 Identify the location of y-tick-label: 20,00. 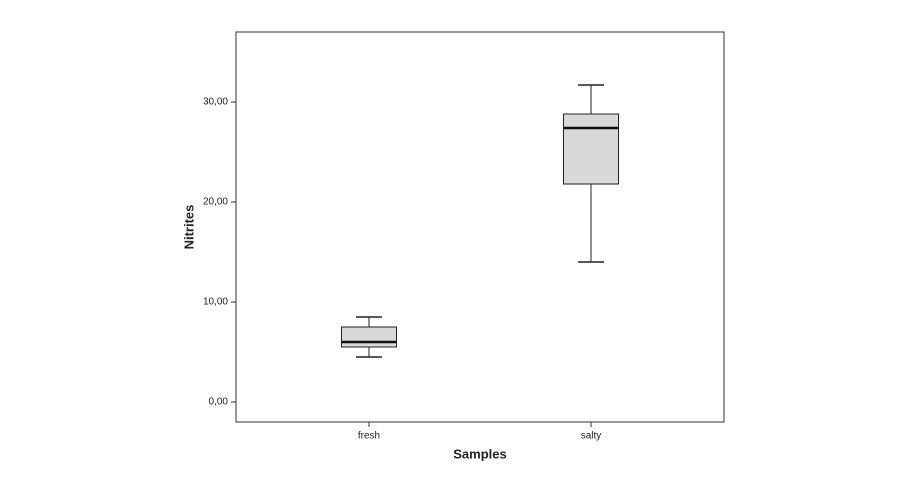
(215, 202).